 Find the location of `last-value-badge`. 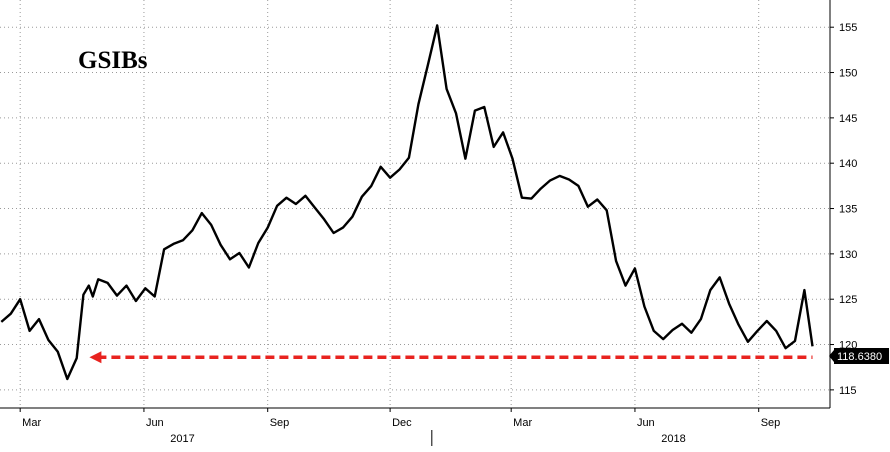

last-value-badge is located at coordinates (861, 356).